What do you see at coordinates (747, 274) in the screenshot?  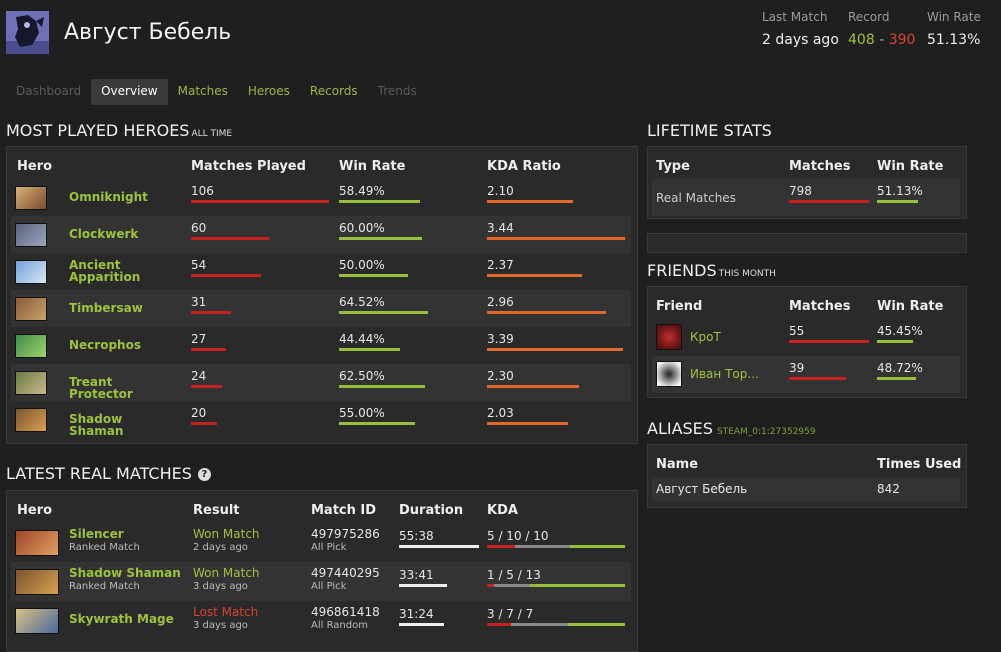 I see `friends-subtitle: THIS MONTH` at bounding box center [747, 274].